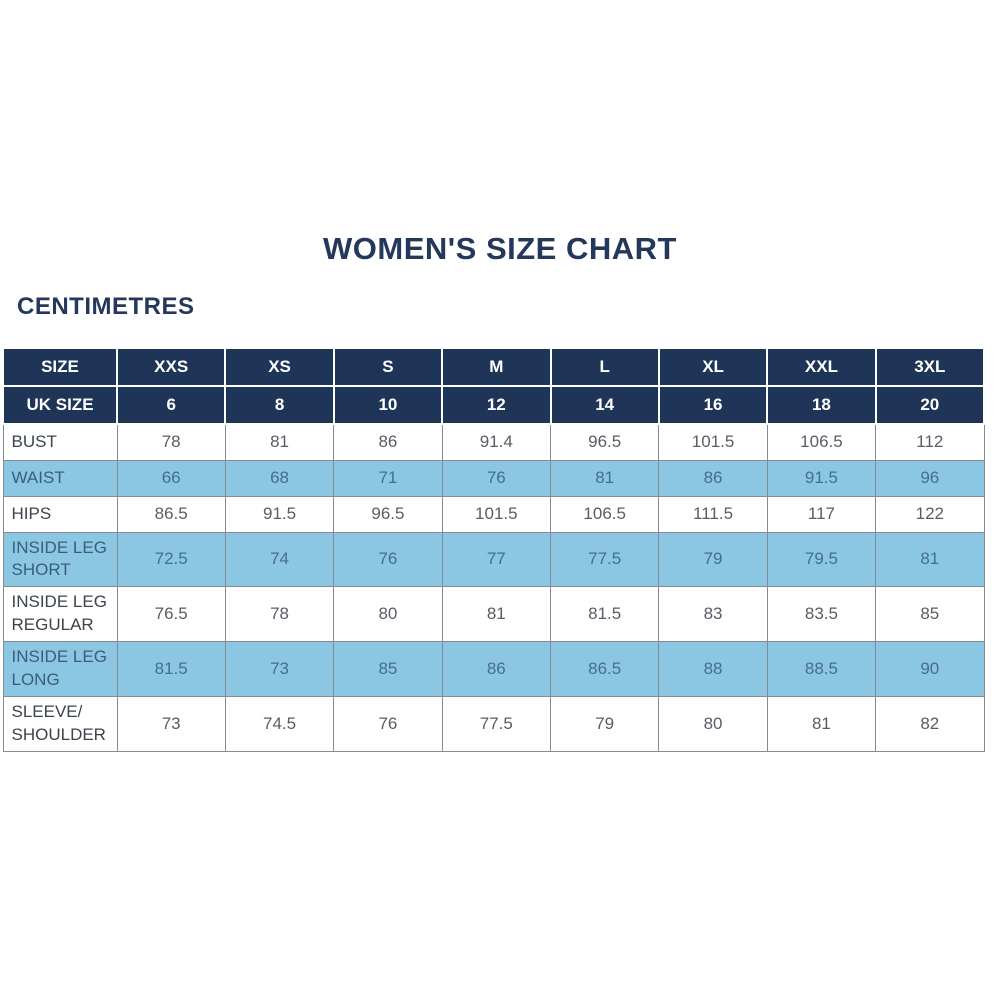 This screenshot has height=1000, width=1000. Describe the element at coordinates (60, 405) in the screenshot. I see `uk-size-header-label: UK SIZE` at that location.